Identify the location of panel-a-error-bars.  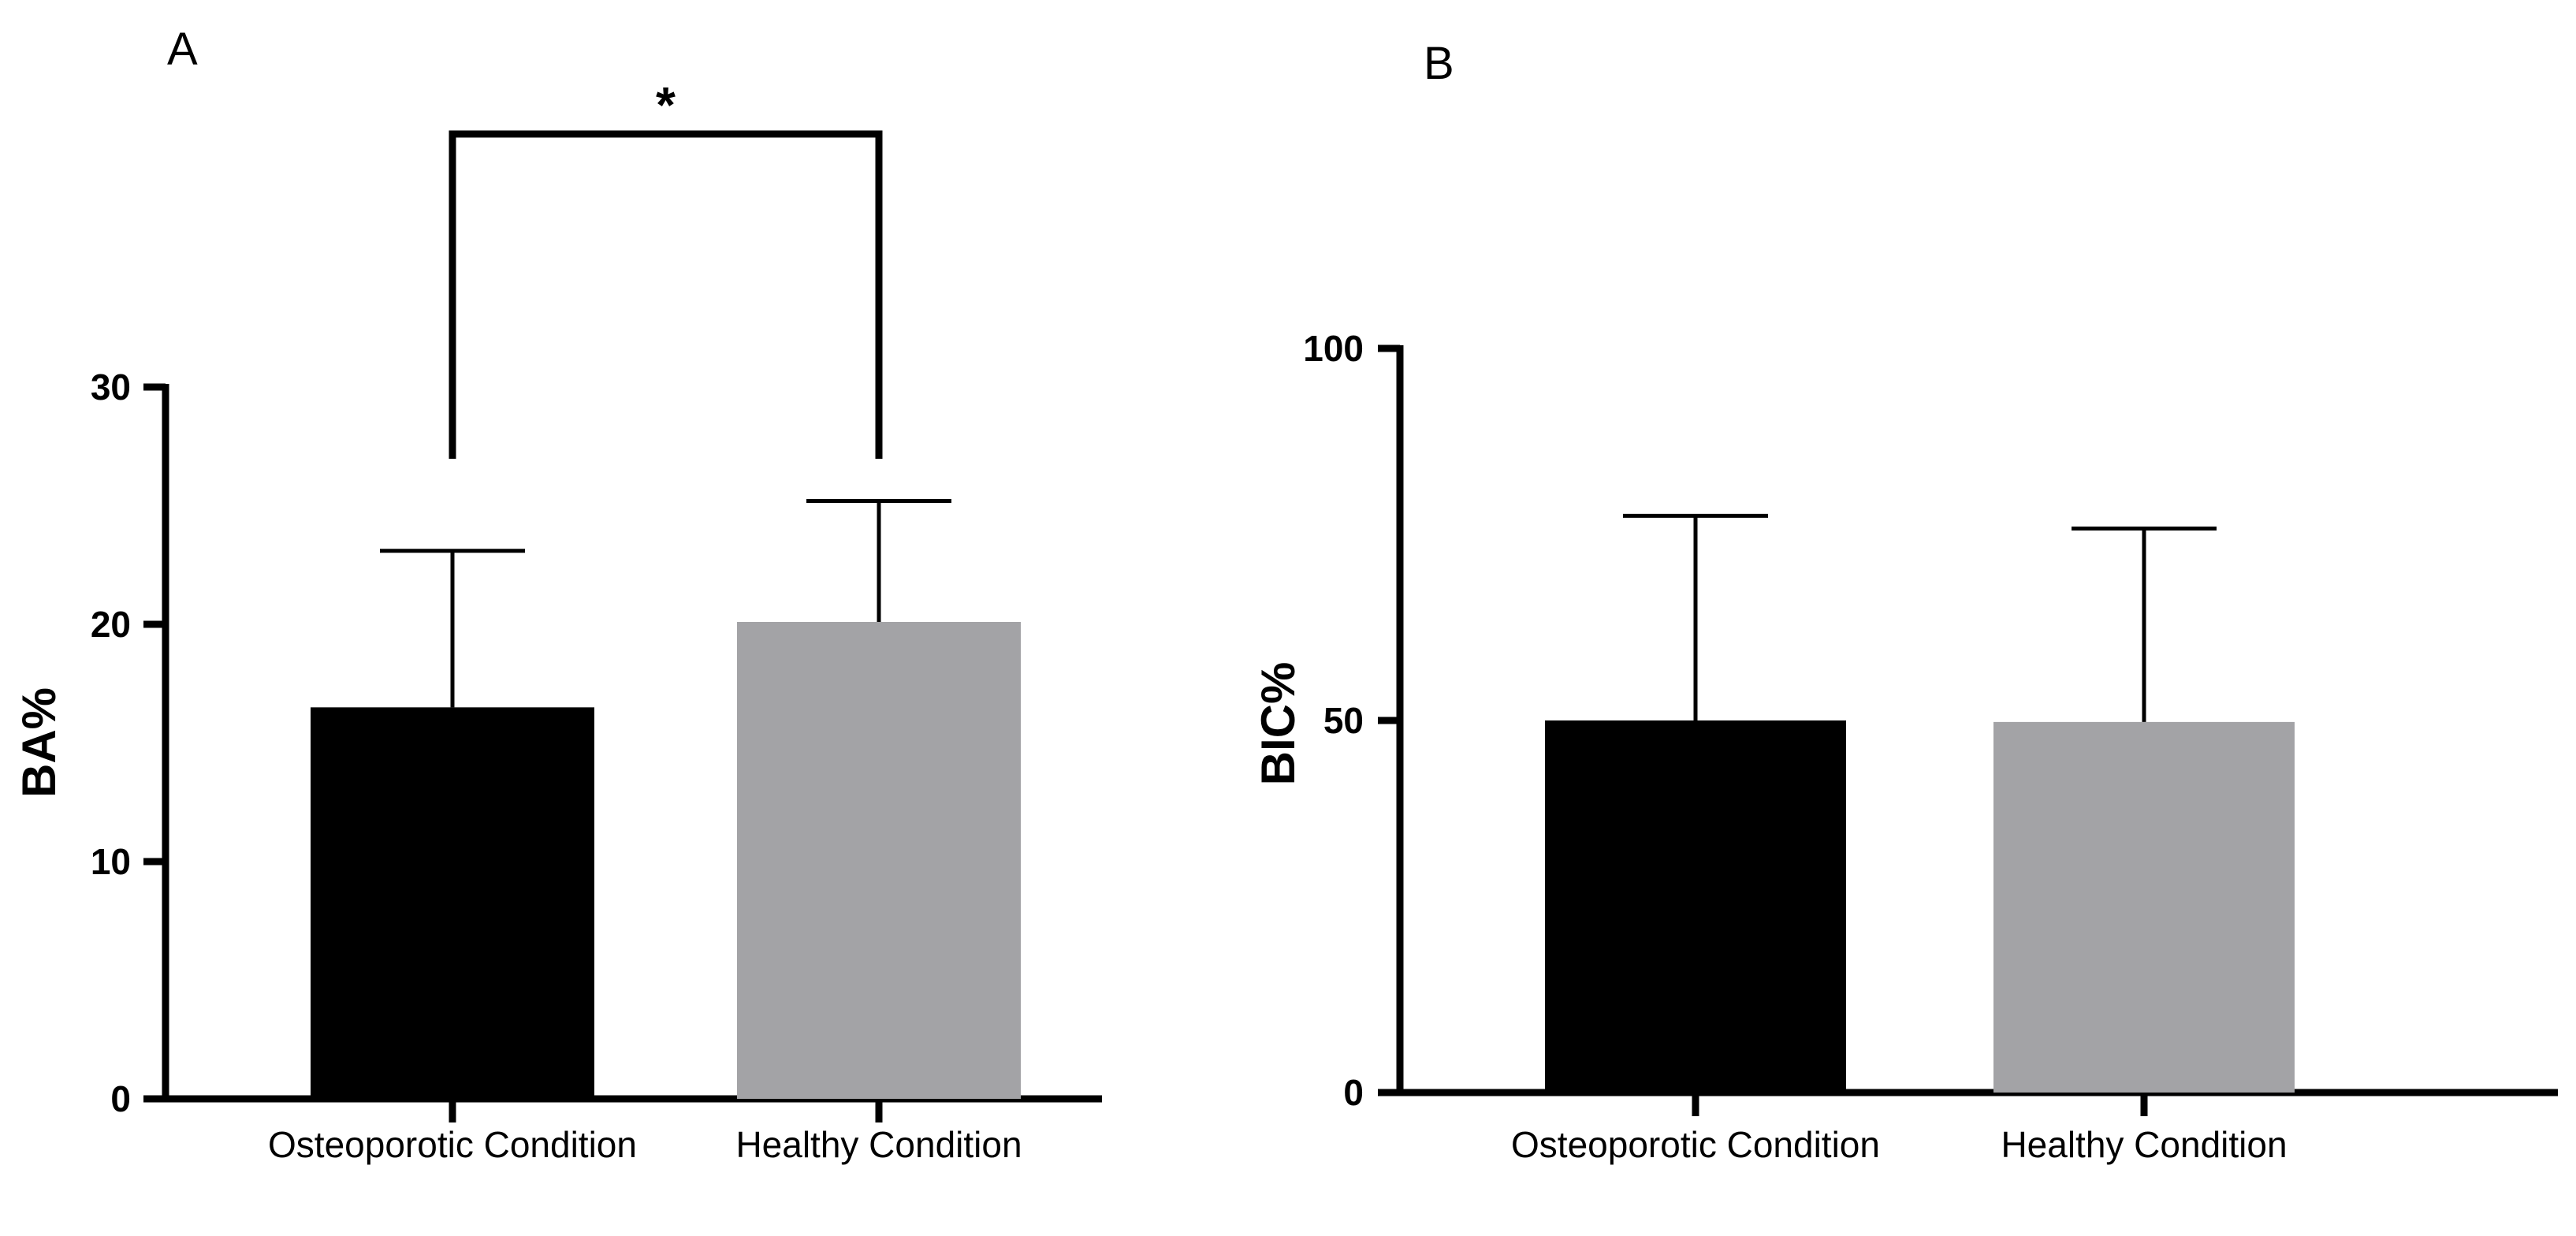
(665, 810).